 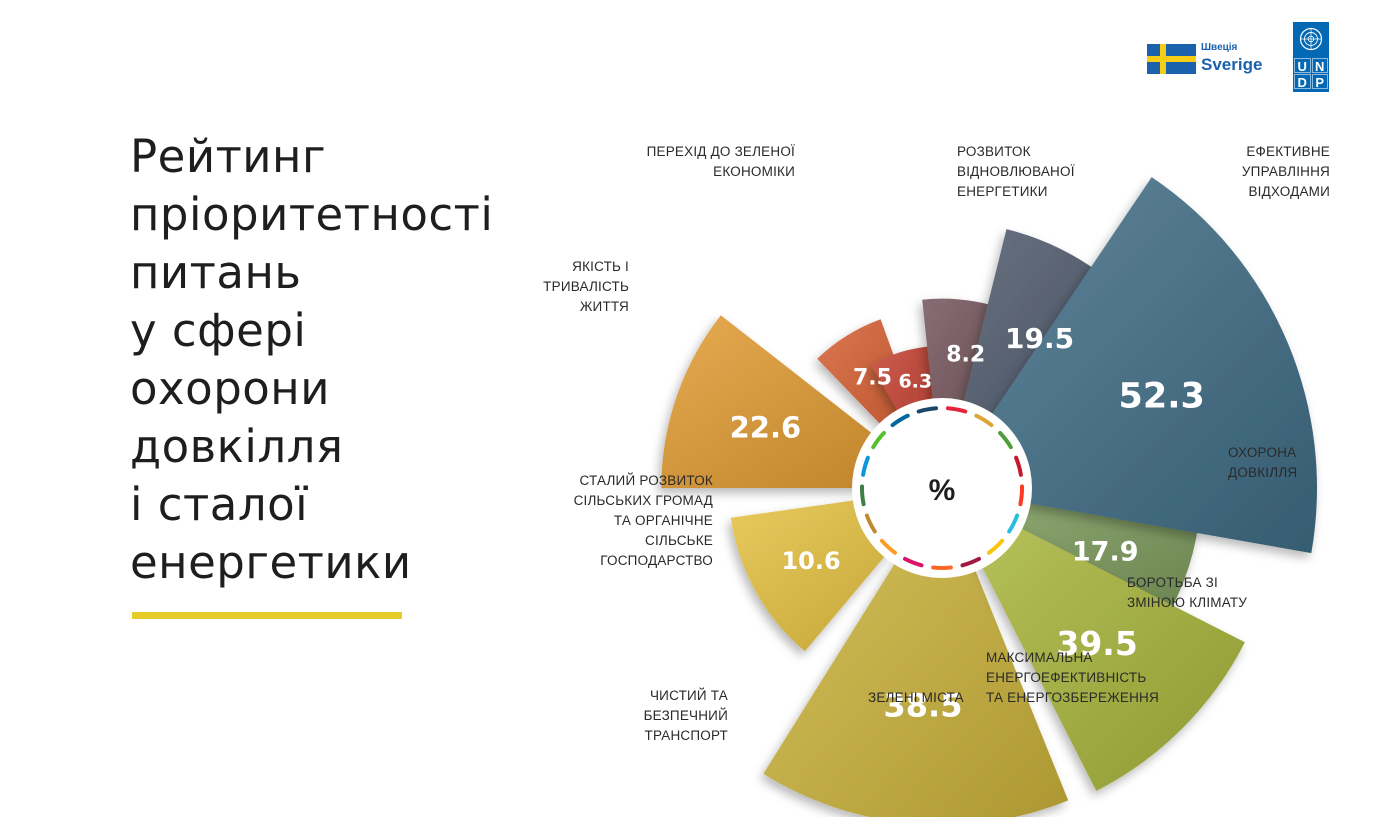 What do you see at coordinates (1262, 452) in the screenshot?
I see `category-label-line: ОХОРОНА` at bounding box center [1262, 452].